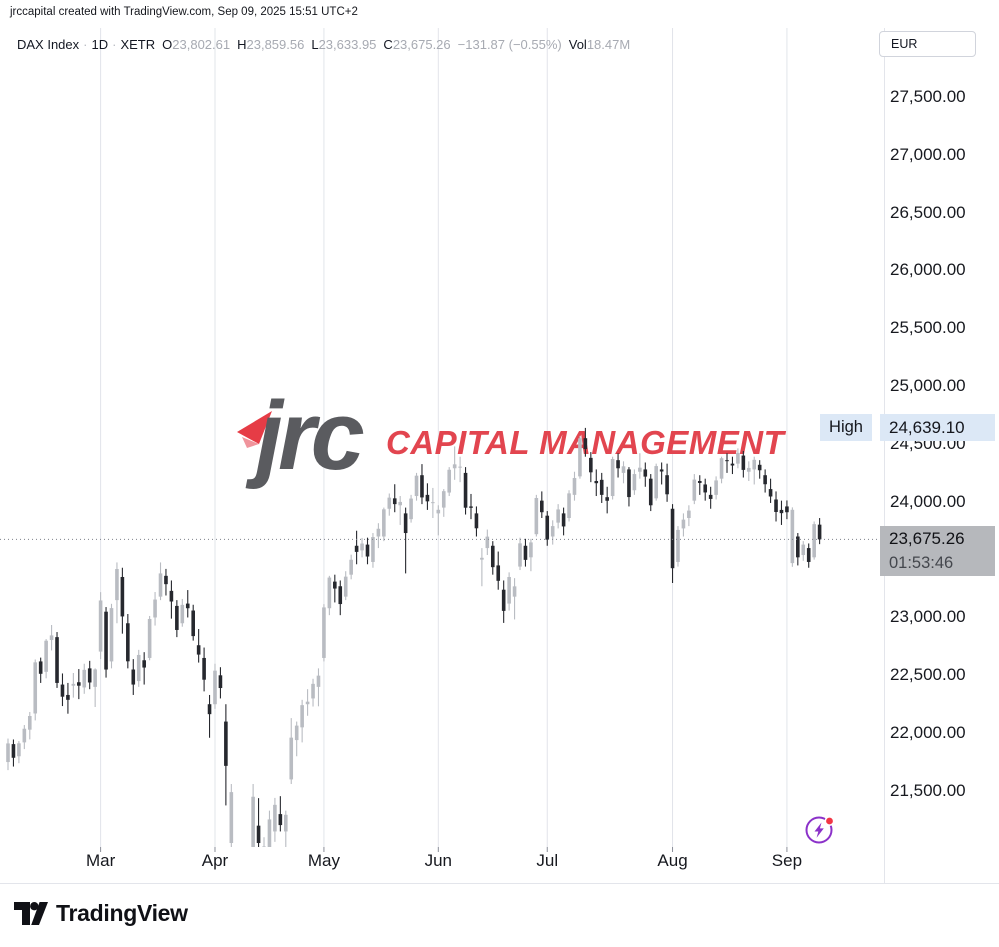 The height and width of the screenshot is (947, 999). I want to click on jrc-triangle-shadow, so click(250, 442).